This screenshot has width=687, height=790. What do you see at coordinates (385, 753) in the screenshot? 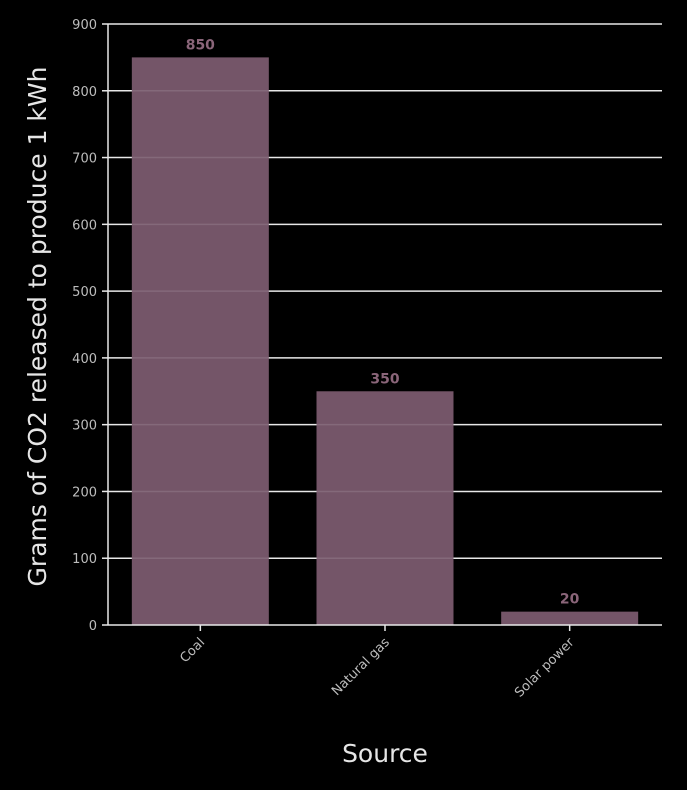
I see `x-axis-title: Source` at bounding box center [385, 753].